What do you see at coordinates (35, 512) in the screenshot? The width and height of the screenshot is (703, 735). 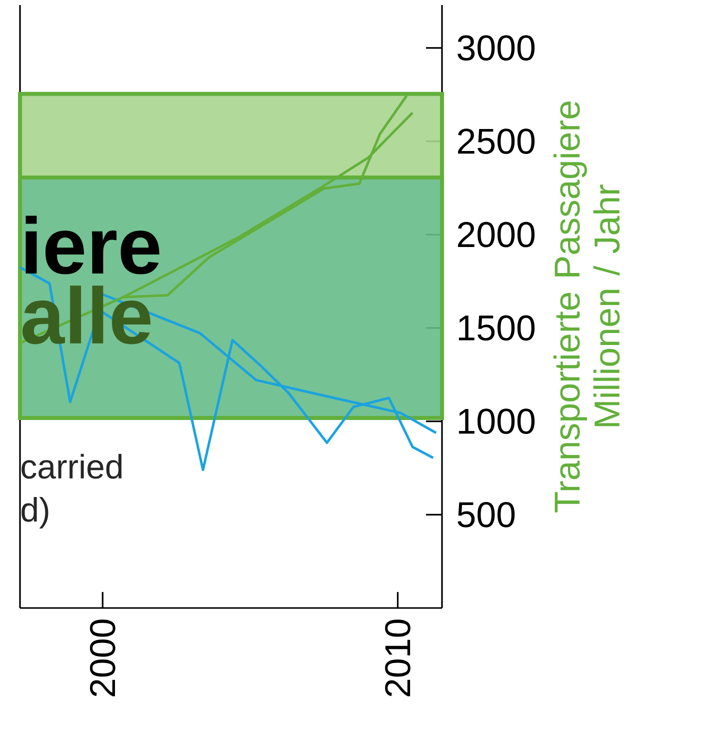 I see `annotation: d)` at bounding box center [35, 512].